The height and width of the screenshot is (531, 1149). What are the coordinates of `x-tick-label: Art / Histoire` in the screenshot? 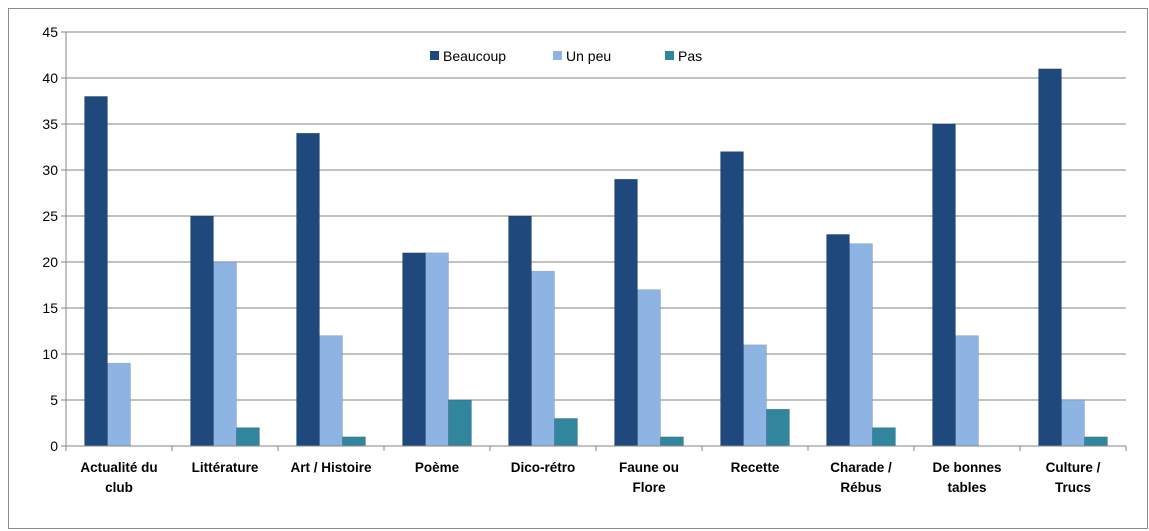 It's located at (331, 467).